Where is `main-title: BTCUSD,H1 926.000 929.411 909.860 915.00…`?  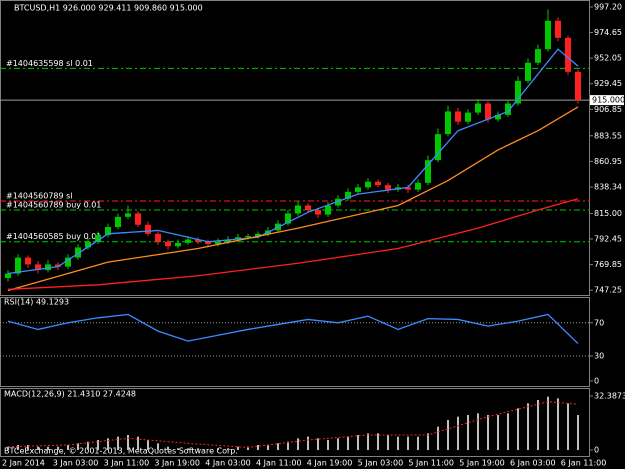 main-title: BTCUSD,H1 926.000 929.411 909.860 915.00… is located at coordinates (108, 8).